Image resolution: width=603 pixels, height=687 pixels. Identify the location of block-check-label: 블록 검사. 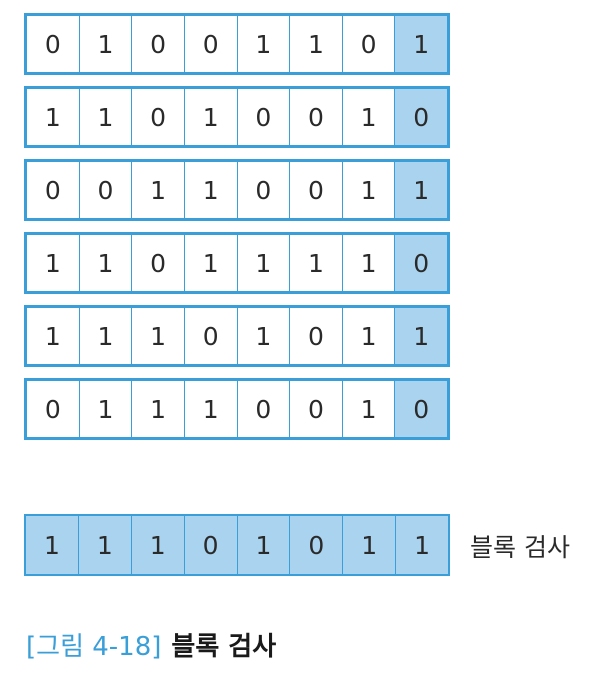
(520, 547).